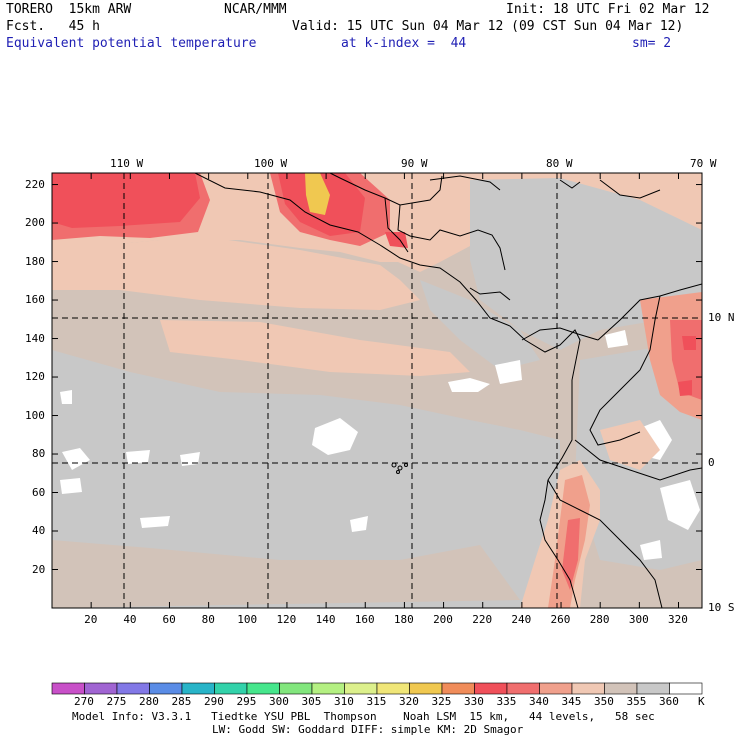  I want to click on x-tick-label: 120, so click(286, 619).